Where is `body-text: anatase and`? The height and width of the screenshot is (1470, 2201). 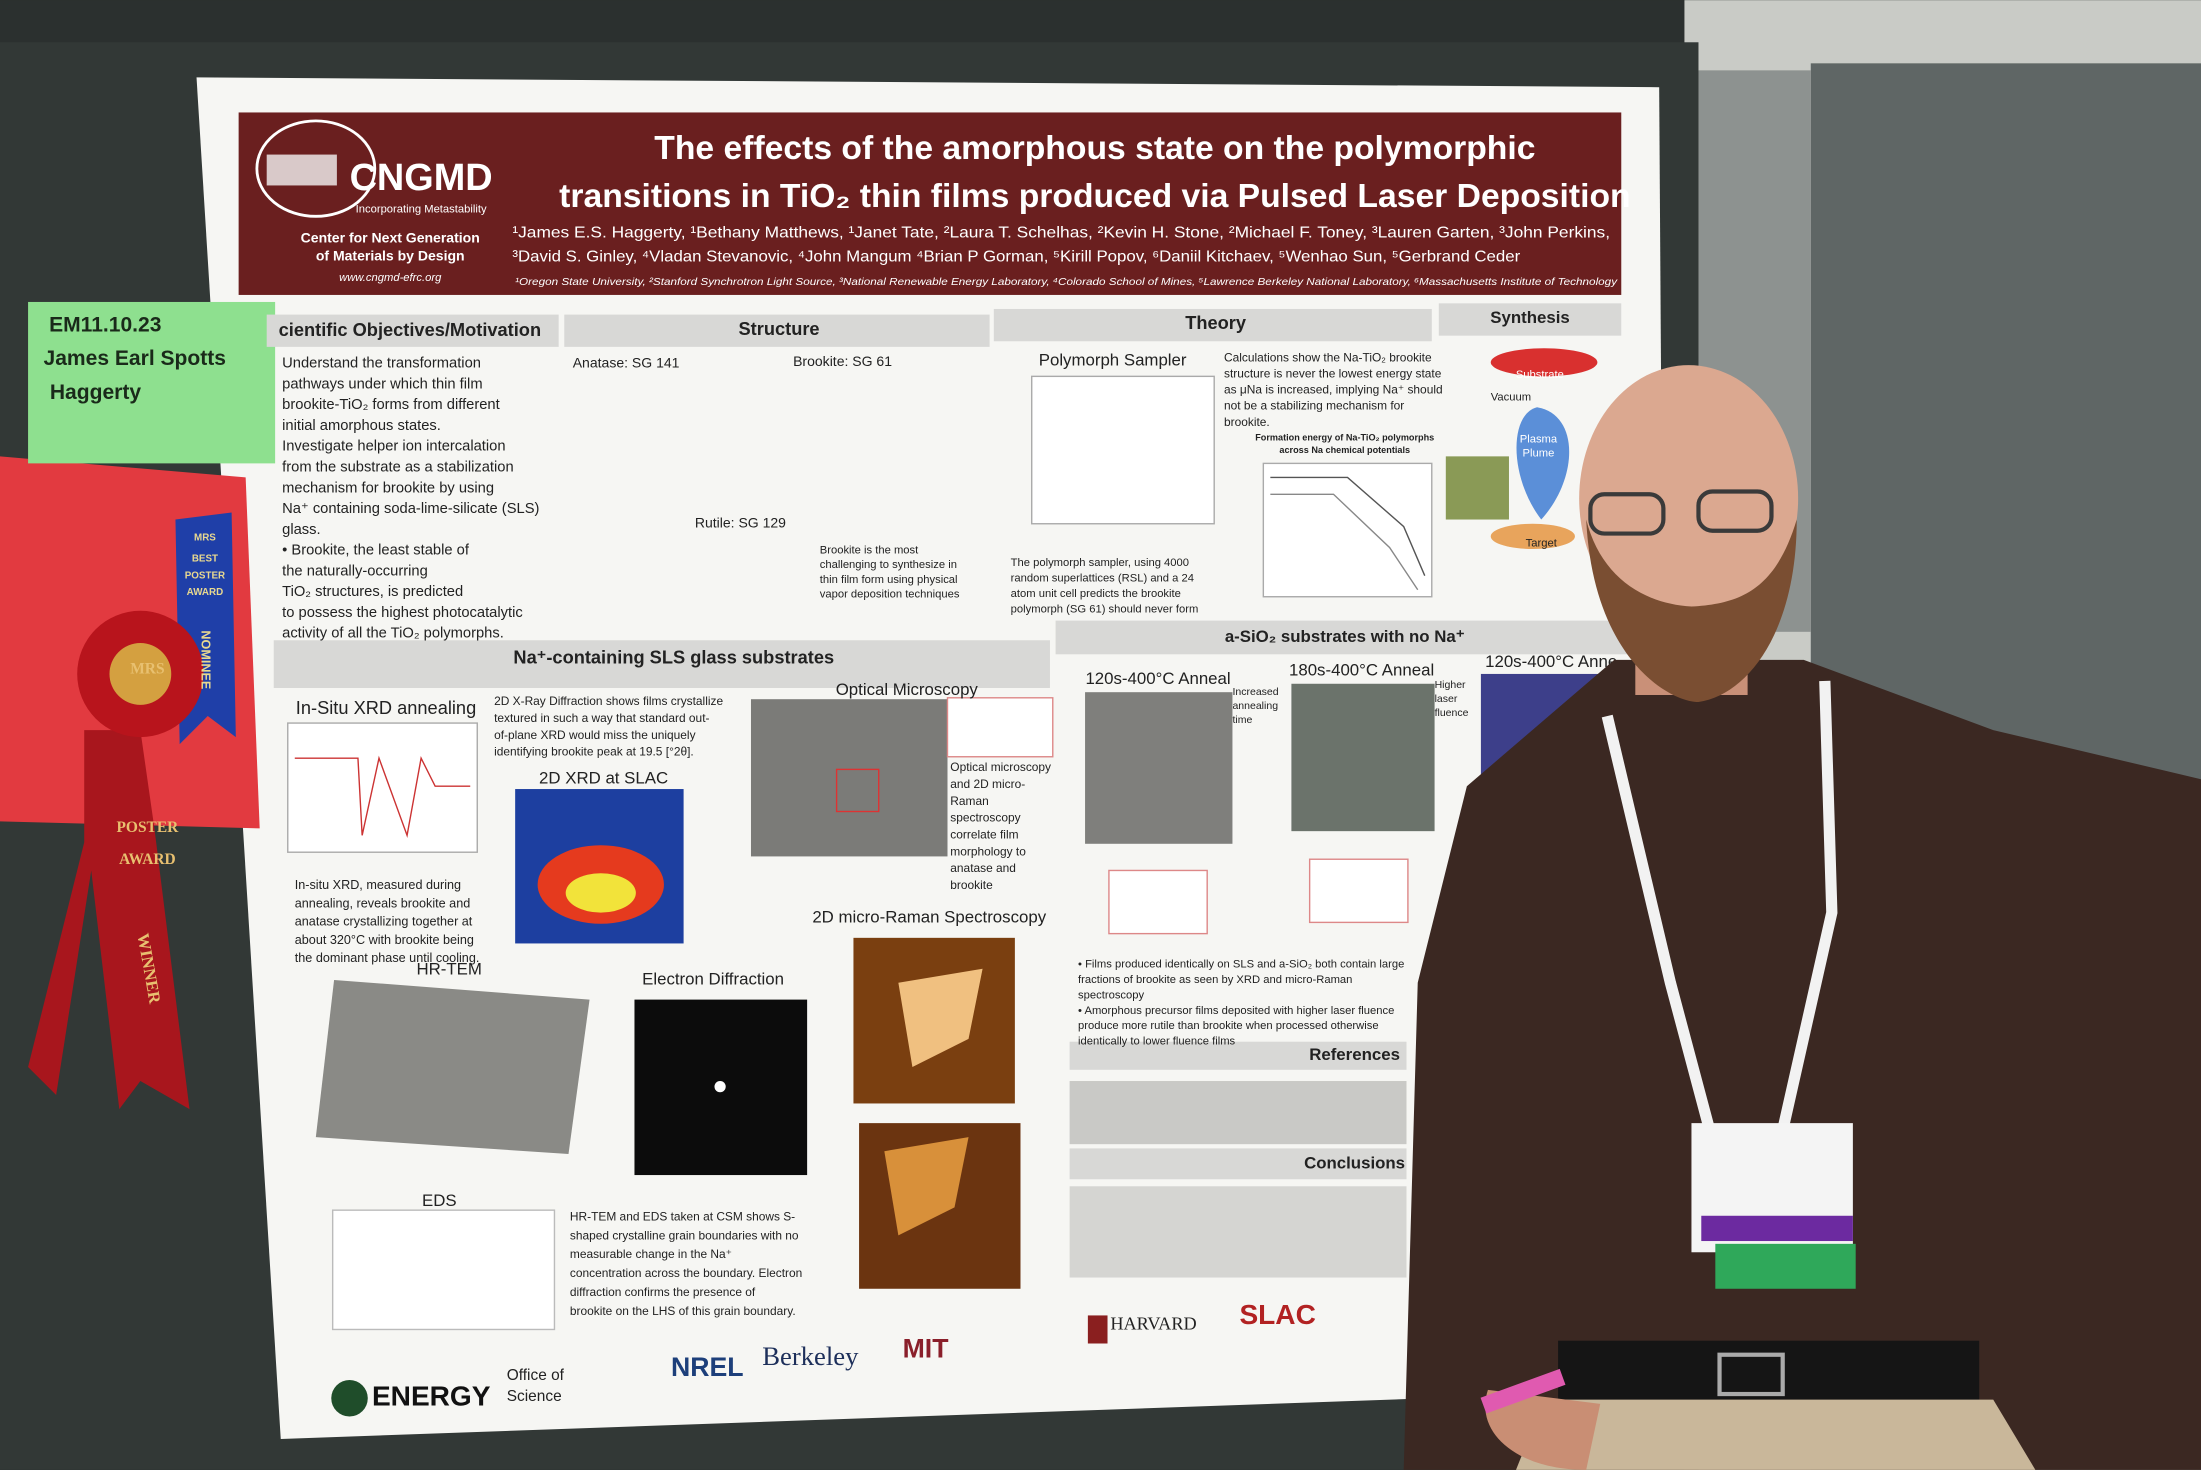
body-text: anatase and is located at coordinates (983, 868).